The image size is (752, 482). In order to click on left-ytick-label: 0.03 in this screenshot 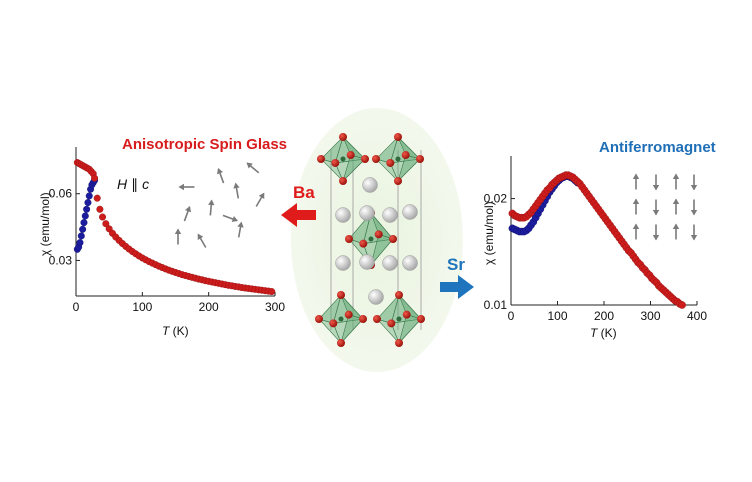, I will do `click(61, 260)`.